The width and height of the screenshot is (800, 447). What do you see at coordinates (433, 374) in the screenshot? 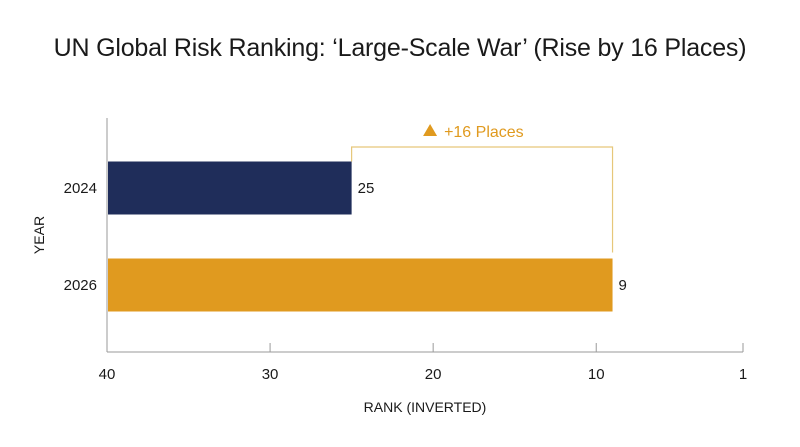
I see `x-tick-label: 20` at bounding box center [433, 374].